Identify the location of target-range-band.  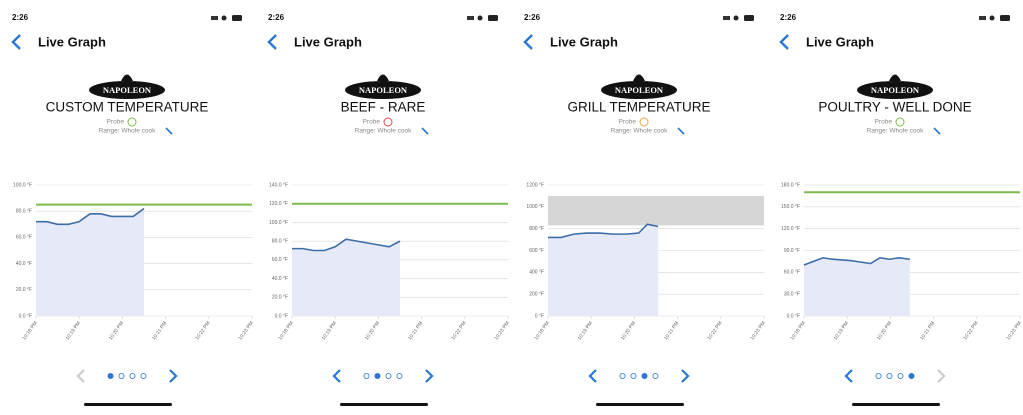
(656, 210).